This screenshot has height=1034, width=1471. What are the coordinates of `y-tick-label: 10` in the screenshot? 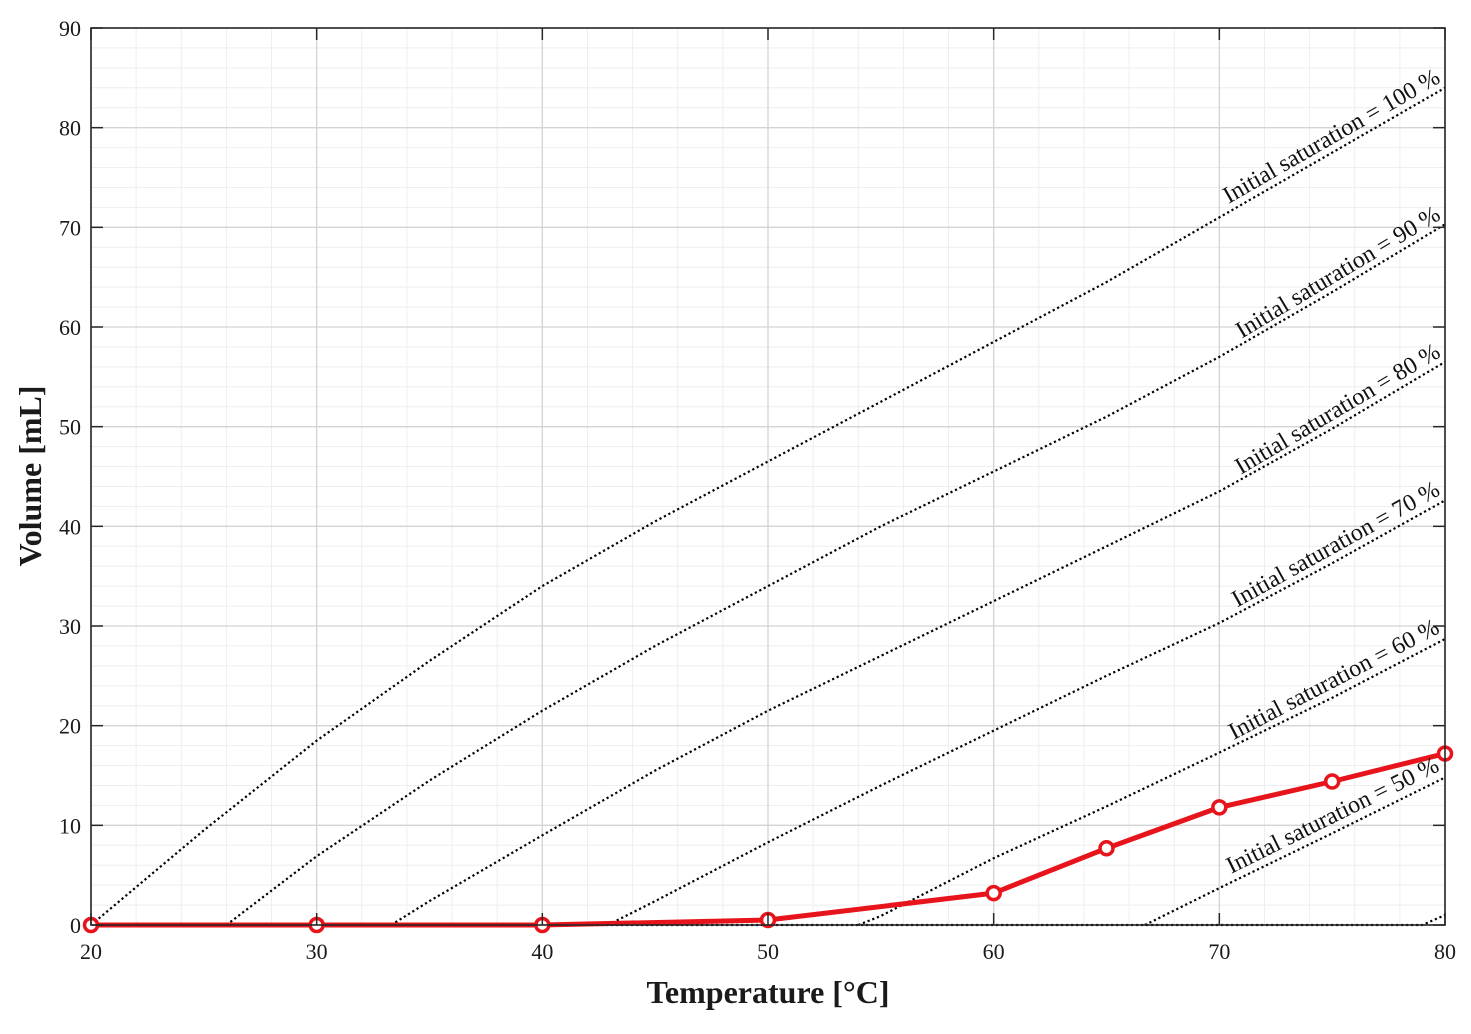 It's located at (70, 825).